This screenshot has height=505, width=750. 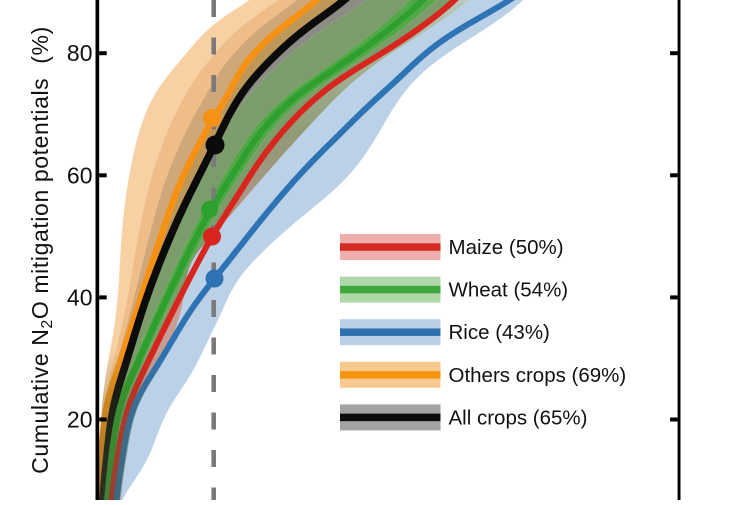 What do you see at coordinates (80, 175) in the screenshot?
I see `svg-text: 60` at bounding box center [80, 175].